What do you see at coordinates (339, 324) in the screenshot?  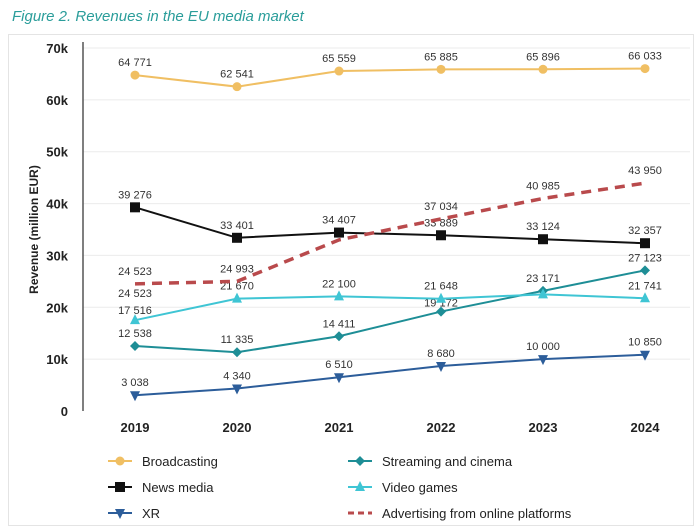 I see `streaming-and-cinema-data-label: 14 411` at bounding box center [339, 324].